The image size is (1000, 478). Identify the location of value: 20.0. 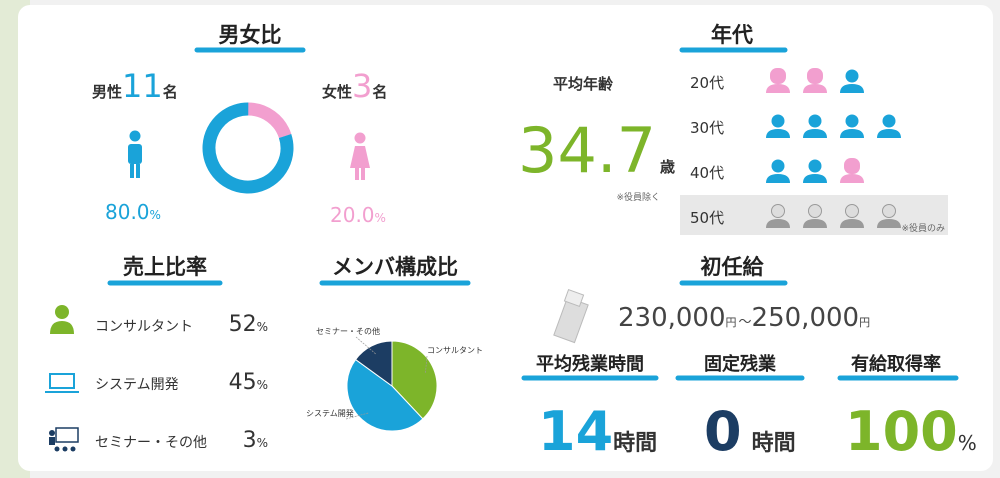
(352, 215).